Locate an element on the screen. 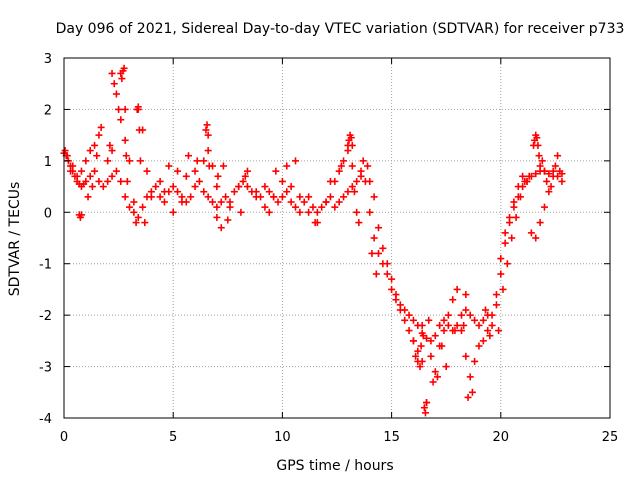  x-tick-label: 15 is located at coordinates (391, 437).